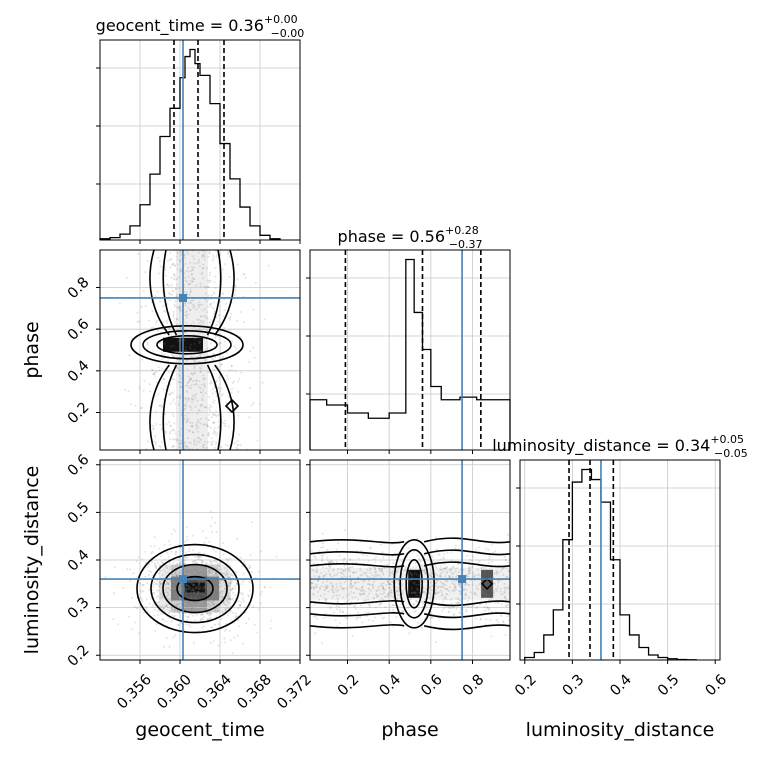 The height and width of the screenshot is (760, 760). What do you see at coordinates (200, 140) in the screenshot?
I see `panel-frame` at bounding box center [200, 140].